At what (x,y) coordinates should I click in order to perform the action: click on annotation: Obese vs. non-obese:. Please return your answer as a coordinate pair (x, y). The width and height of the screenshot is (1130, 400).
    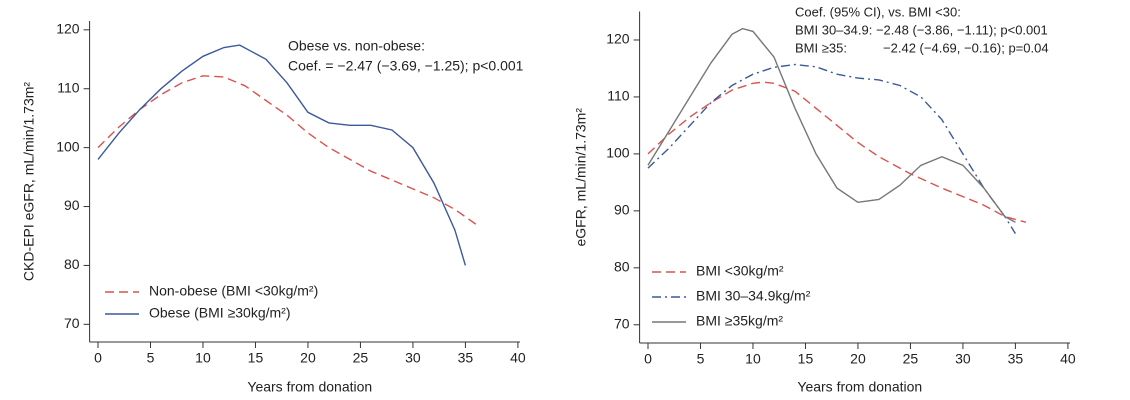
    Looking at the image, I should click on (356, 46).